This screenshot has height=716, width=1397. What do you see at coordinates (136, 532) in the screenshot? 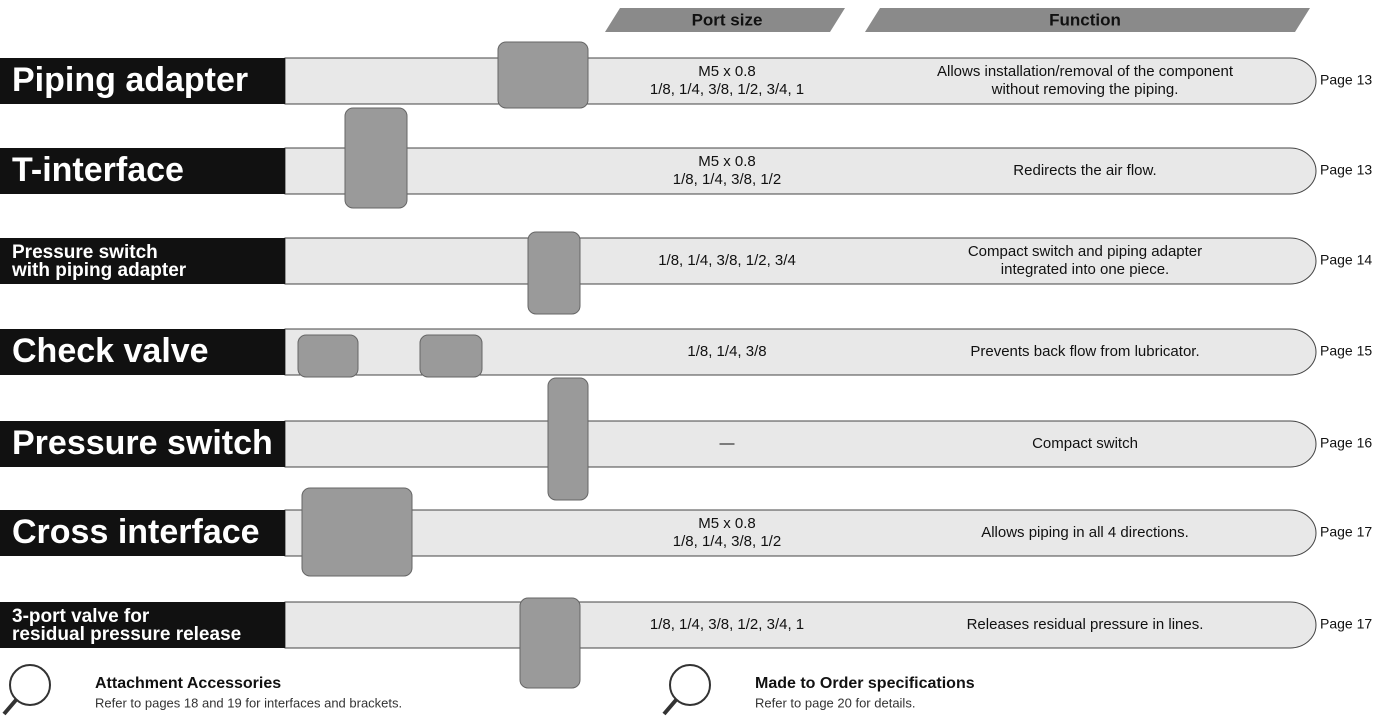
I see `row-name: Cross interface` at bounding box center [136, 532].